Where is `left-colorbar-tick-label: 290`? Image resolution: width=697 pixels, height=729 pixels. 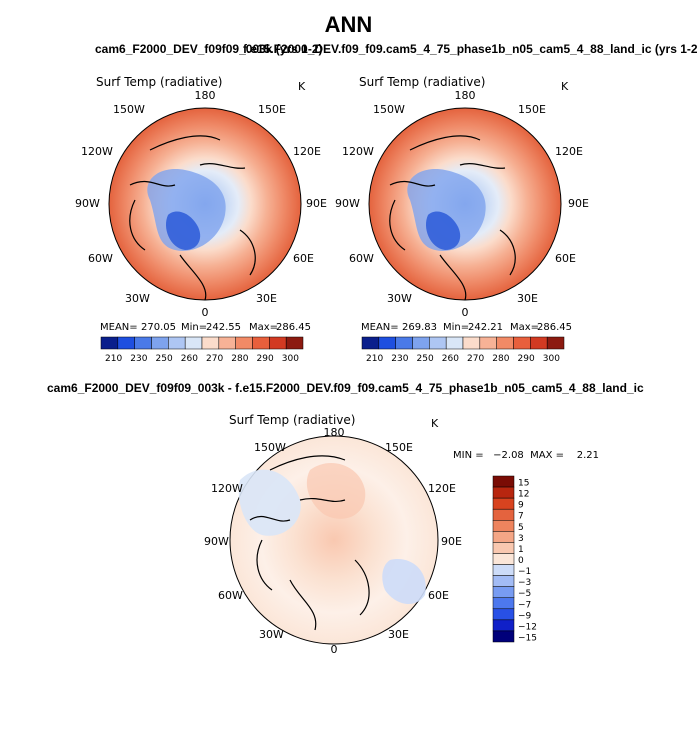 left-colorbar-tick-label: 290 is located at coordinates (265, 359).